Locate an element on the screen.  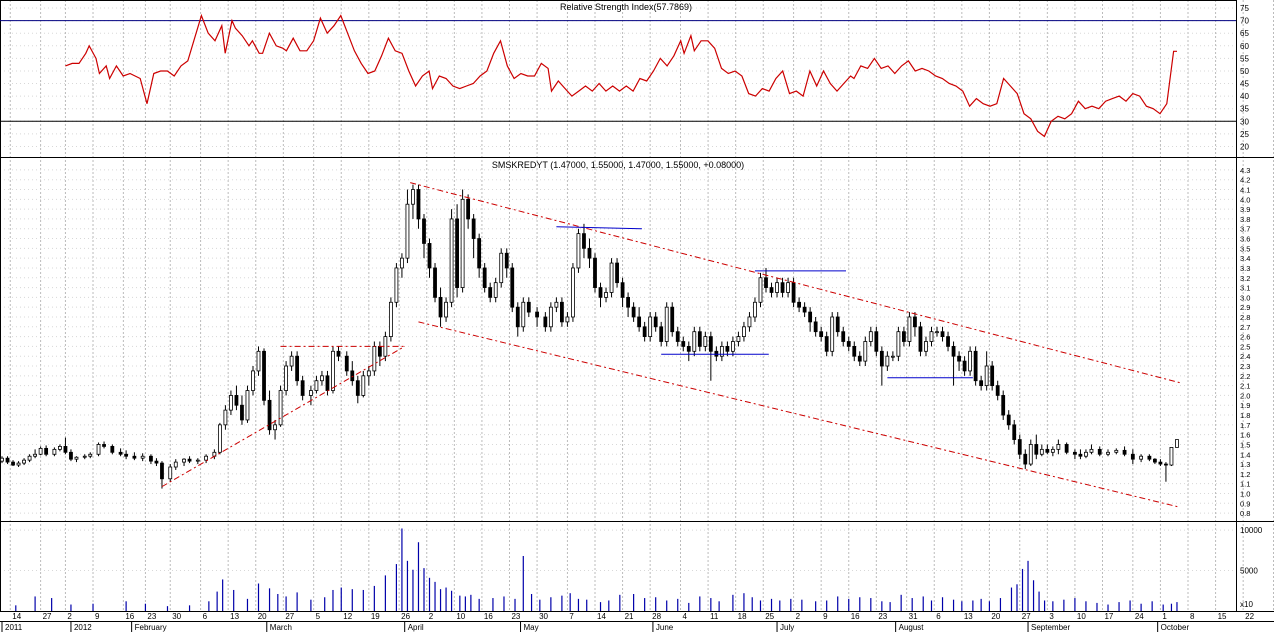
x-tick-label: 10 is located at coordinates (460, 616).